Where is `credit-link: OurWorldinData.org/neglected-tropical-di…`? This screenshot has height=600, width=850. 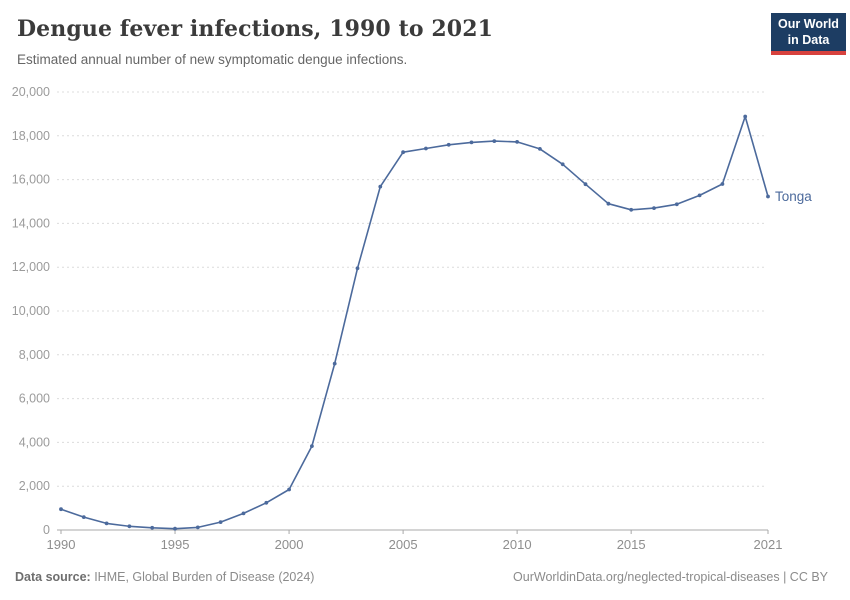 credit-link: OurWorldinData.org/neglected-tropical-di… is located at coordinates (670, 577).